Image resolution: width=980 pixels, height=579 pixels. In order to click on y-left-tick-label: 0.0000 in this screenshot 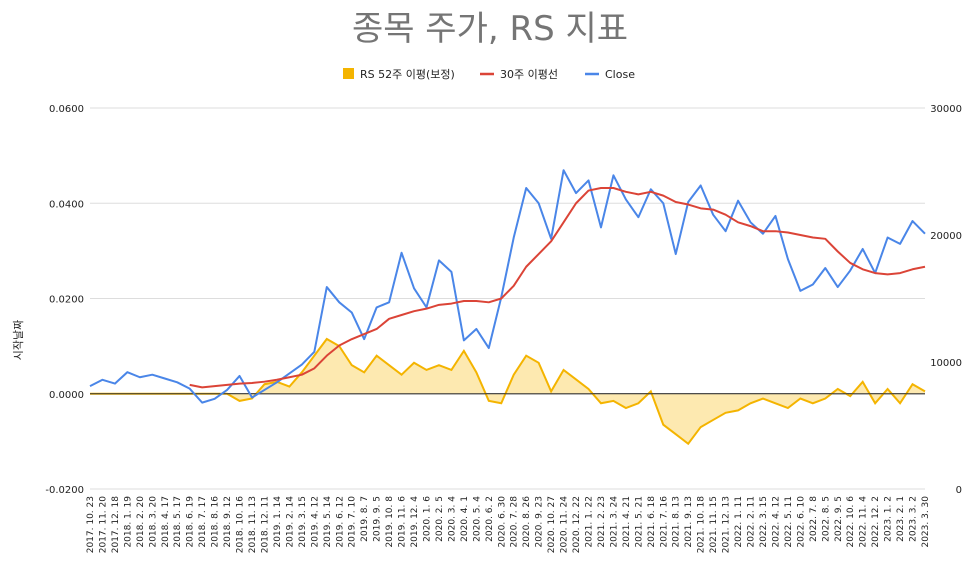, I will do `click(66, 395)`.